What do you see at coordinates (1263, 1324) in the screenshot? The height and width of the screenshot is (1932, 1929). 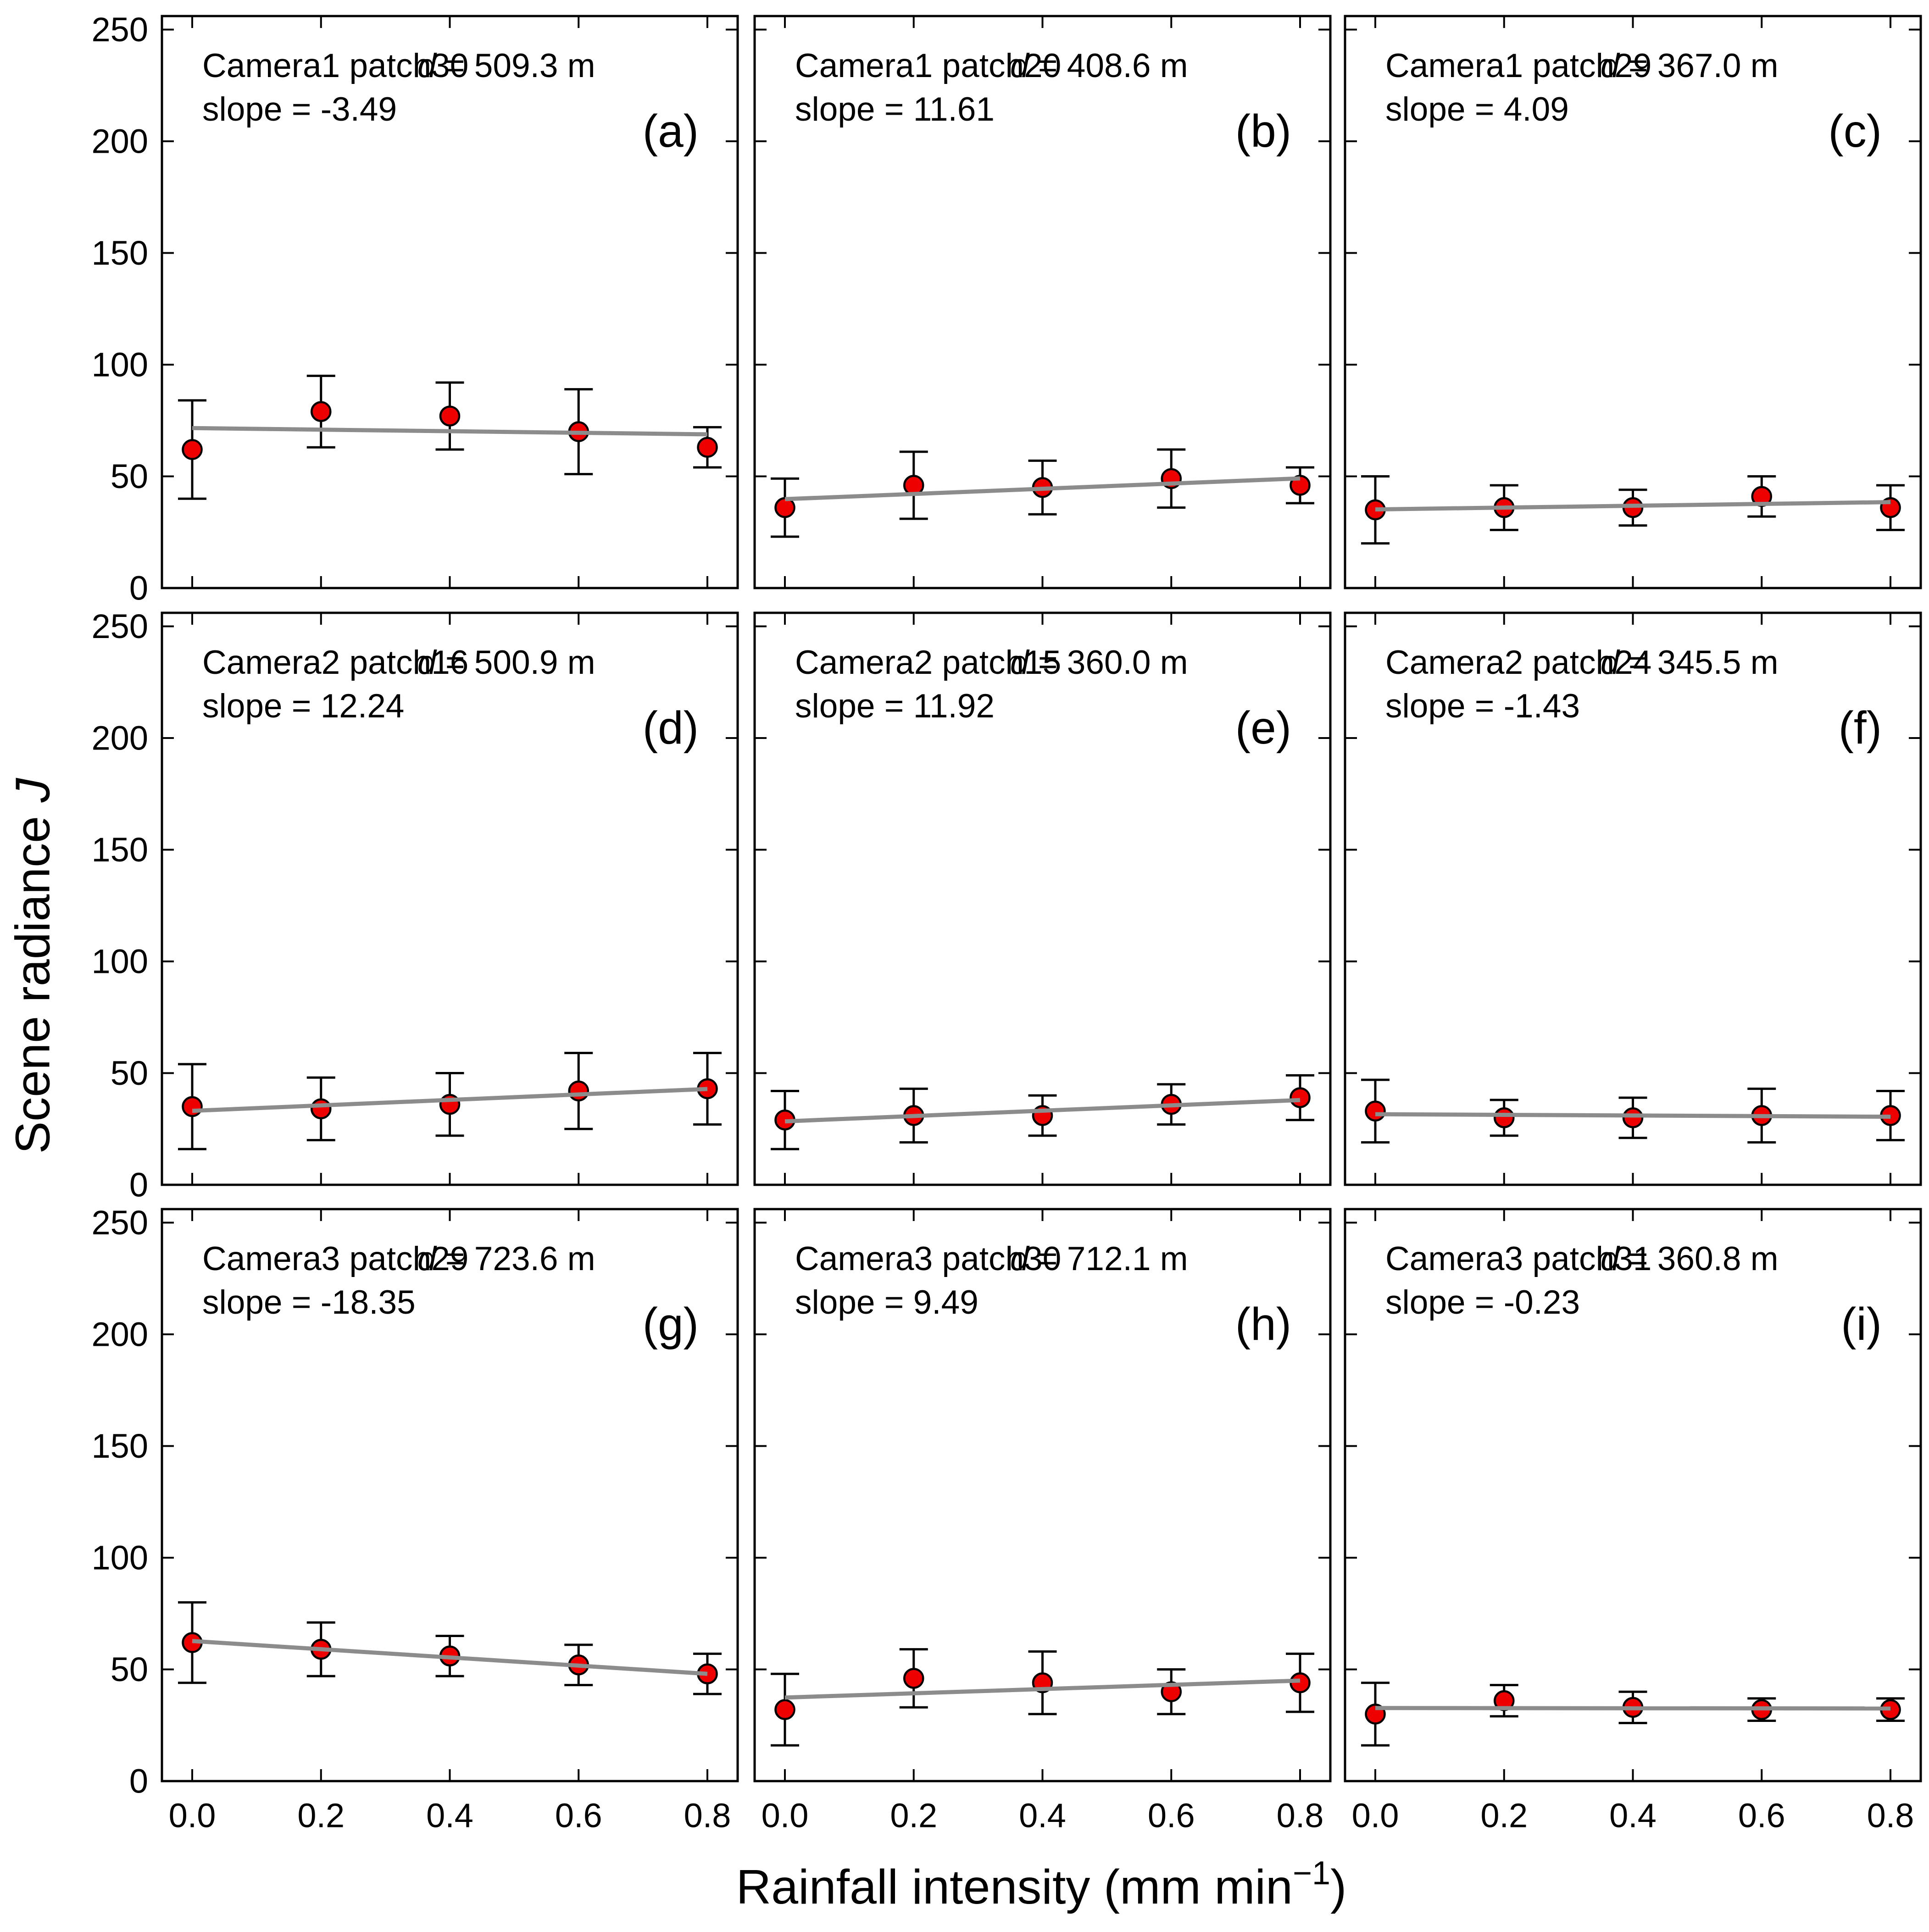 I see `panel-letter: (h)` at bounding box center [1263, 1324].